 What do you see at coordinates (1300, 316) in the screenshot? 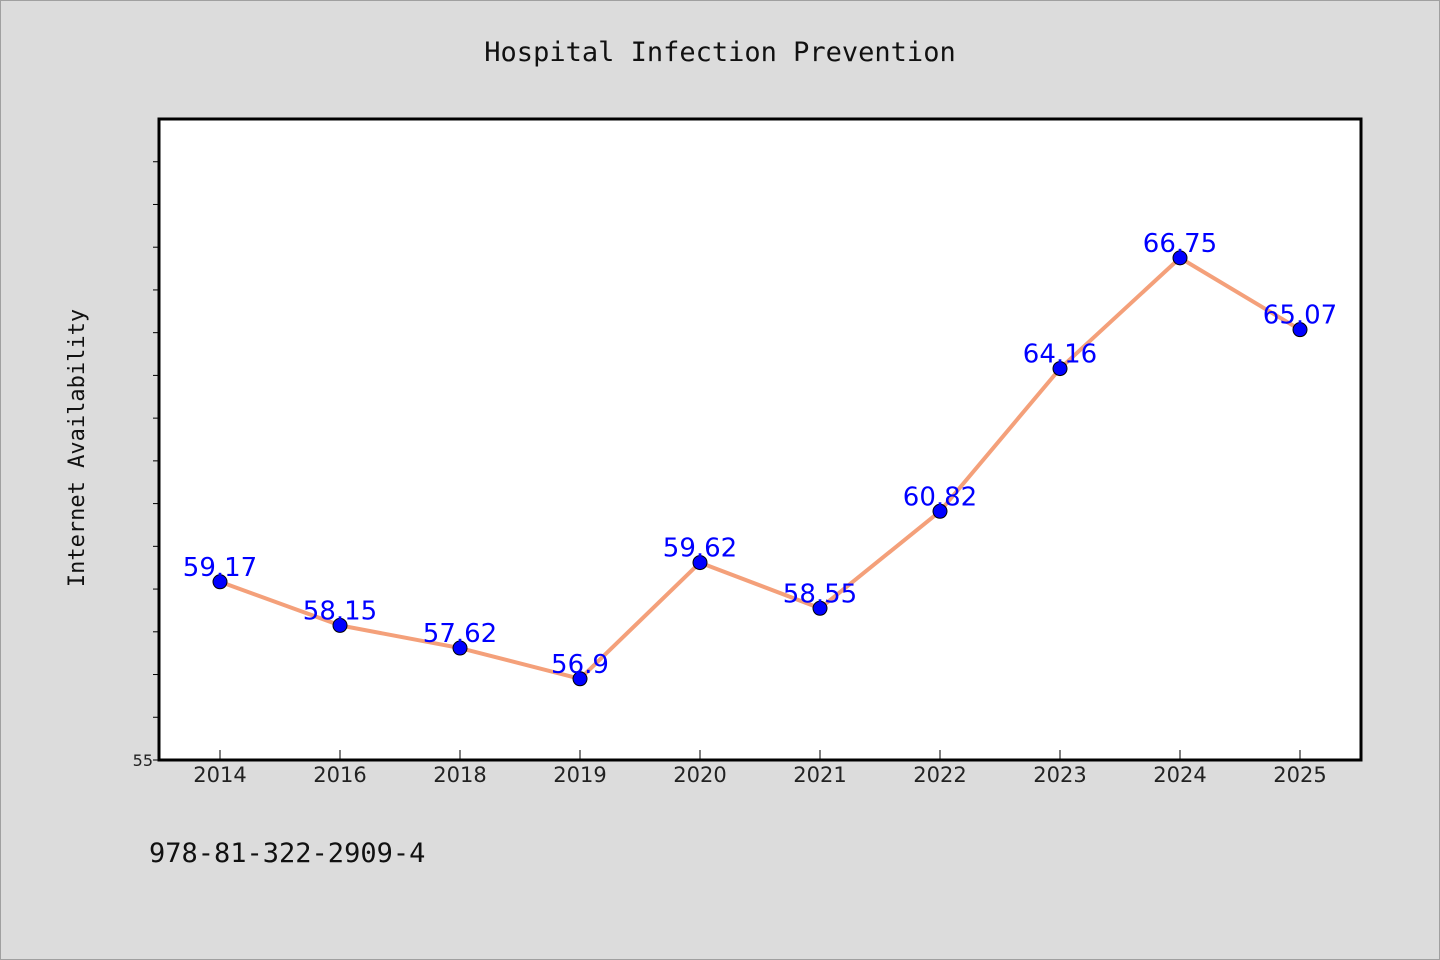
I see `data-label: 65.07` at bounding box center [1300, 316].